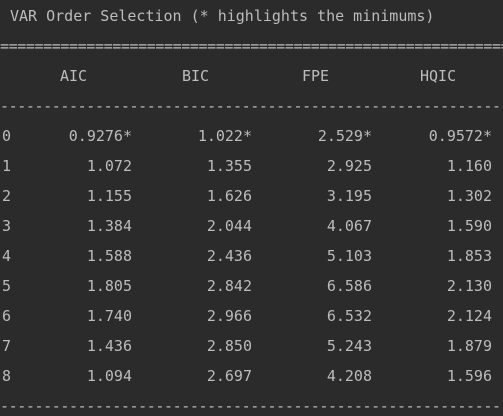 This screenshot has width=503, height=416. What do you see at coordinates (7, 376) in the screenshot?
I see `row-index: 8` at bounding box center [7, 376].